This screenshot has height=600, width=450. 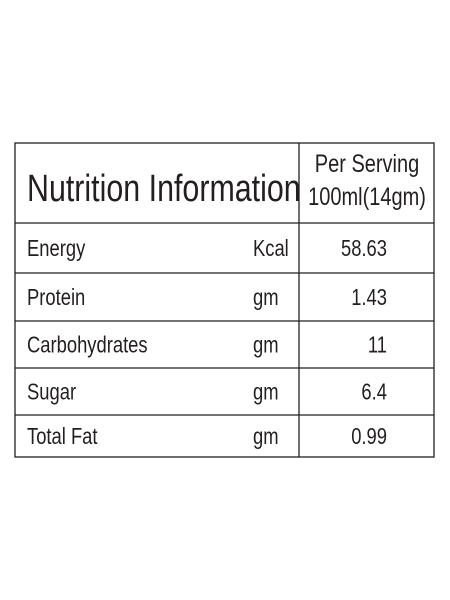 I want to click on nutrient-name: Total Fat, so click(x=62, y=436).